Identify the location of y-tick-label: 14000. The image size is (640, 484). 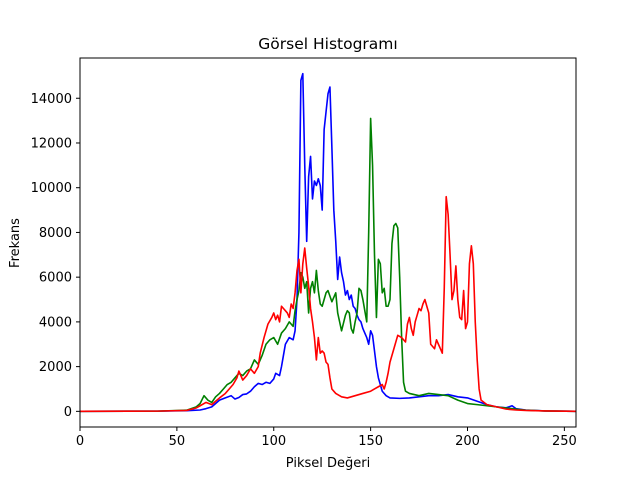
(51, 99).